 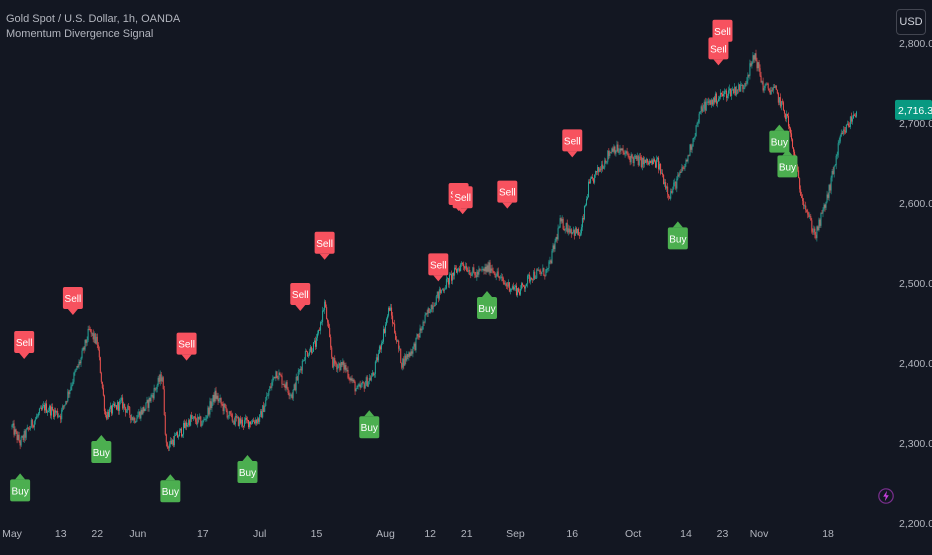 What do you see at coordinates (886, 496) in the screenshot?
I see `lightning-bolt-icon` at bounding box center [886, 496].